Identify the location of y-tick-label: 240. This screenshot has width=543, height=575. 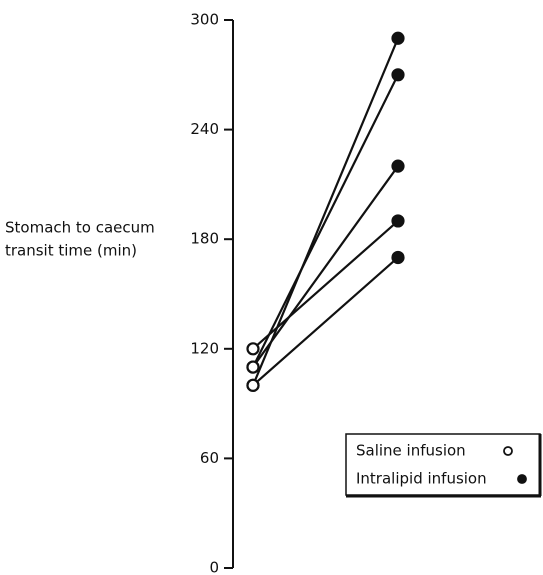
(204, 129).